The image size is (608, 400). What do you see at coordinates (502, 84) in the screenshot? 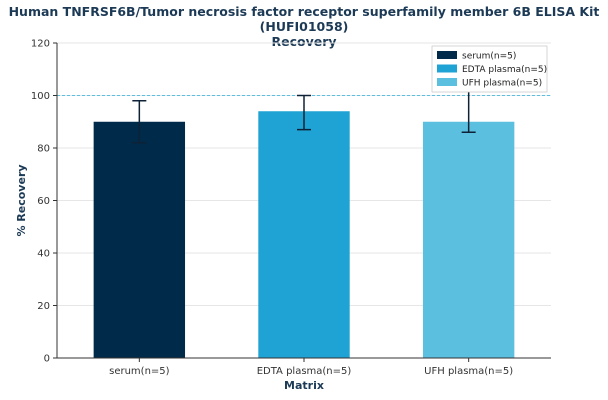
I see `legend-label-2: UFH plasma(n=5)` at bounding box center [502, 84].